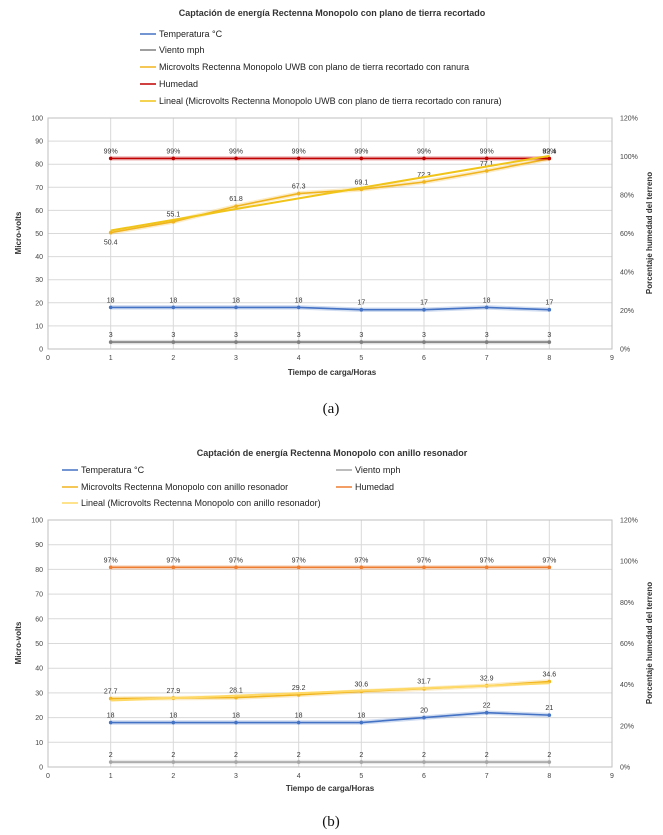 This screenshot has width=663, height=835. What do you see at coordinates (111, 692) in the screenshot?
I see `data-label: 27.7` at bounding box center [111, 692].